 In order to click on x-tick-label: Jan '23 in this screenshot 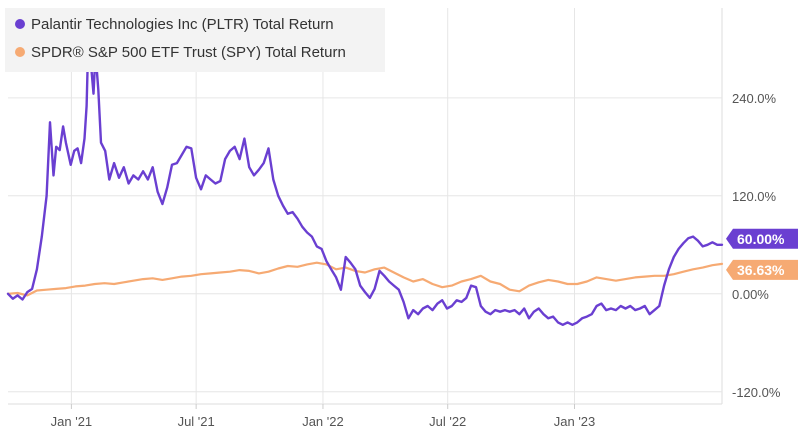, I will do `click(575, 421)`.